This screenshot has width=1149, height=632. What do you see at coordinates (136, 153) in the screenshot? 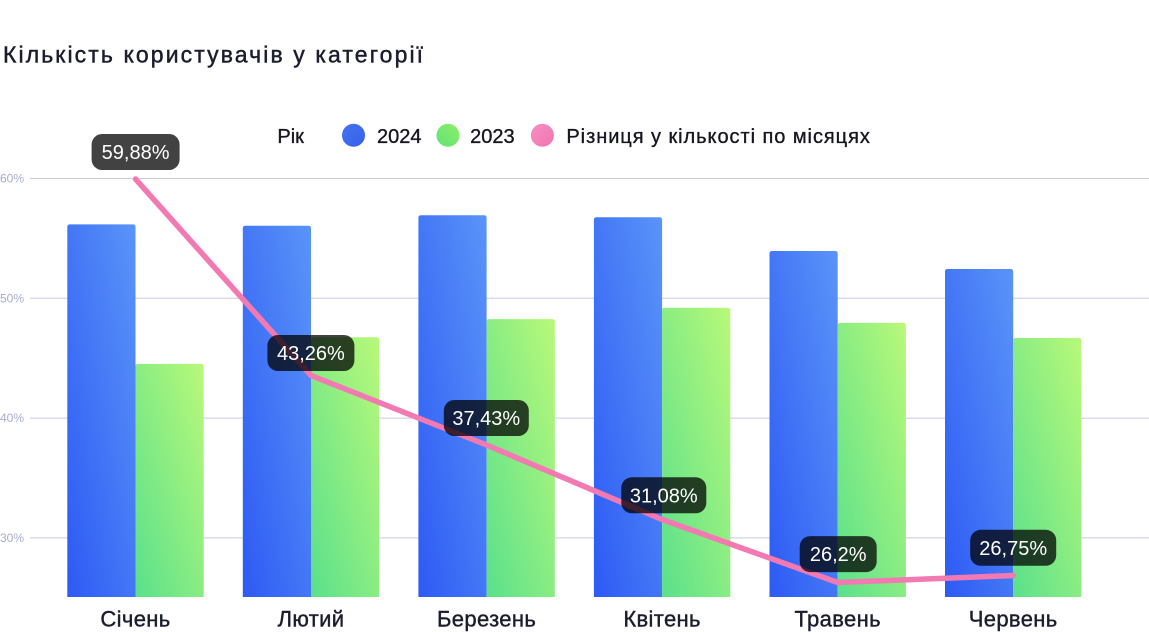
I see `svg-text: 59,88%` at bounding box center [136, 153].